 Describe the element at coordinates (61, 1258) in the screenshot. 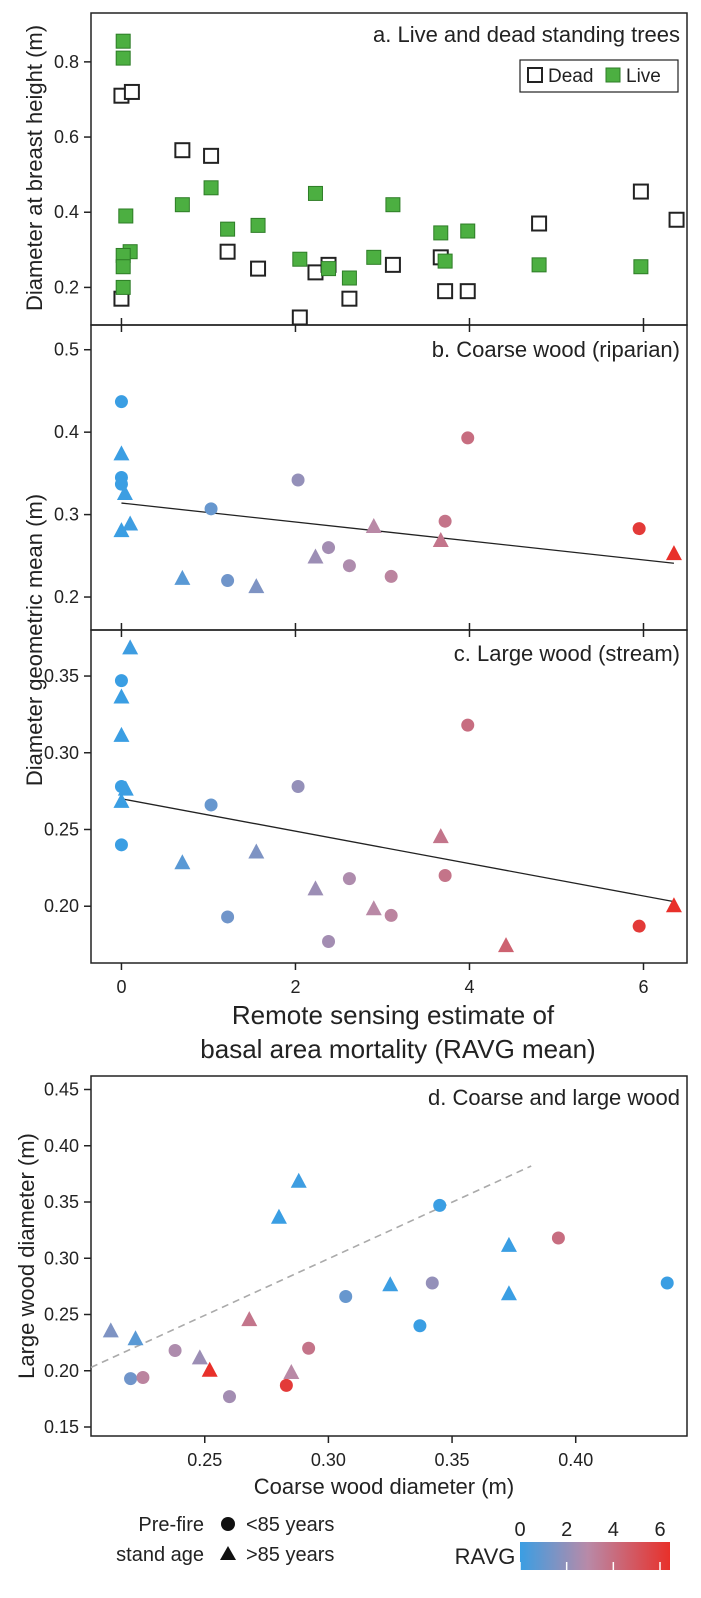

I see `y-tick-label: 0.30` at that location.